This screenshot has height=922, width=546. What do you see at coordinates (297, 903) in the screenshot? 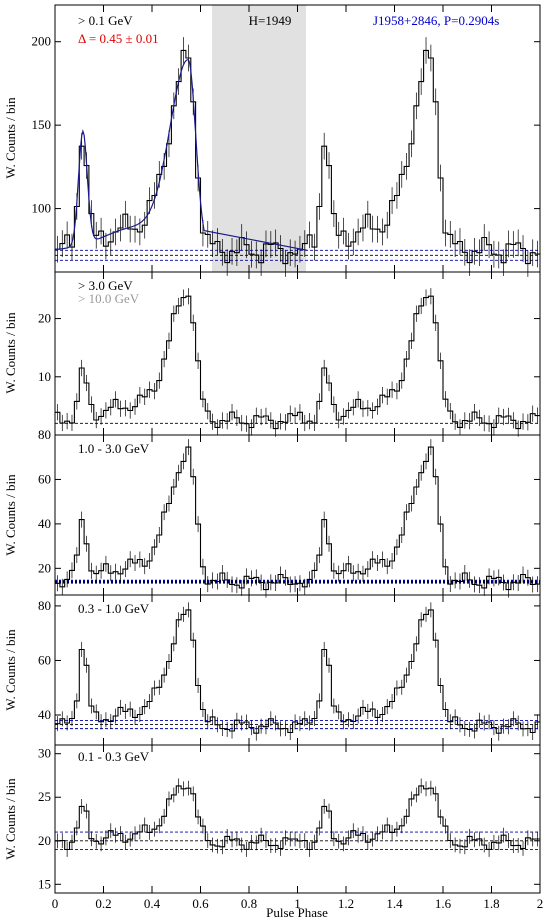
I see `x-tick-label: 1` at bounding box center [297, 903].